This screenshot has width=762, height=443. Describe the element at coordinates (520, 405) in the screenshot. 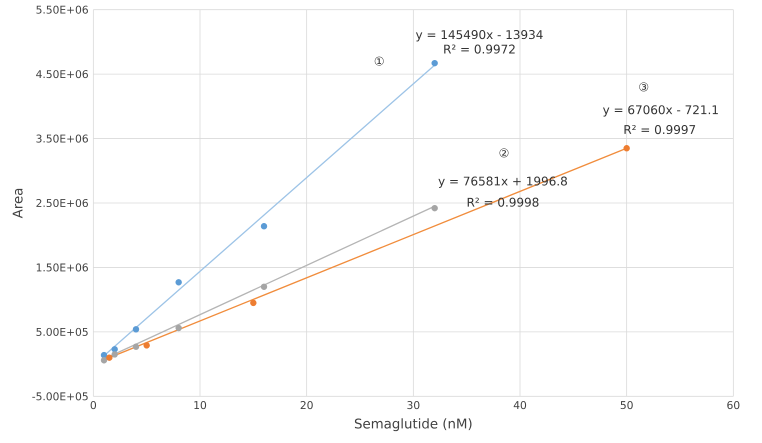

I see `x-tick-label: 40` at that location.